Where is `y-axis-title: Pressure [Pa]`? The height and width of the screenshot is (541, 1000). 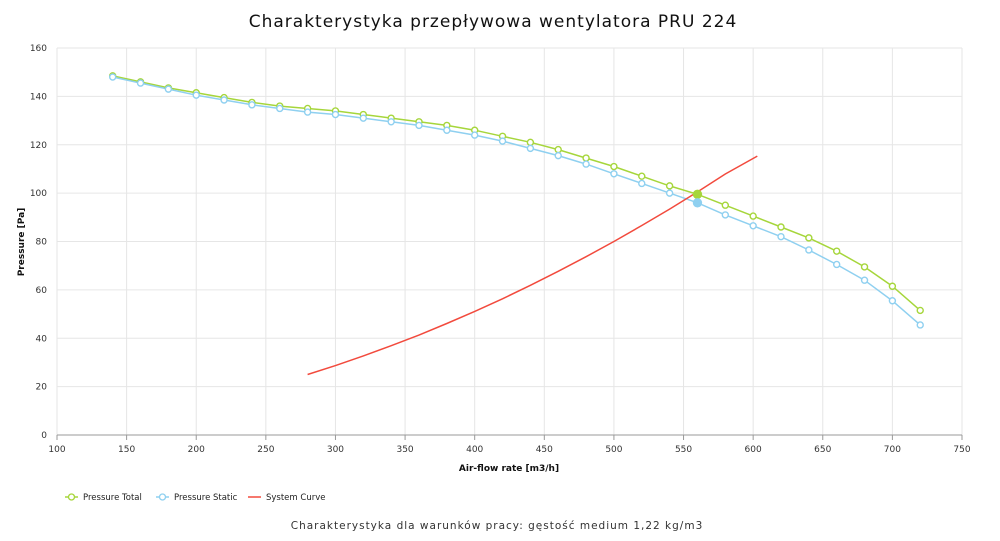 y-axis-title: Pressure [Pa] is located at coordinates (22, 242).